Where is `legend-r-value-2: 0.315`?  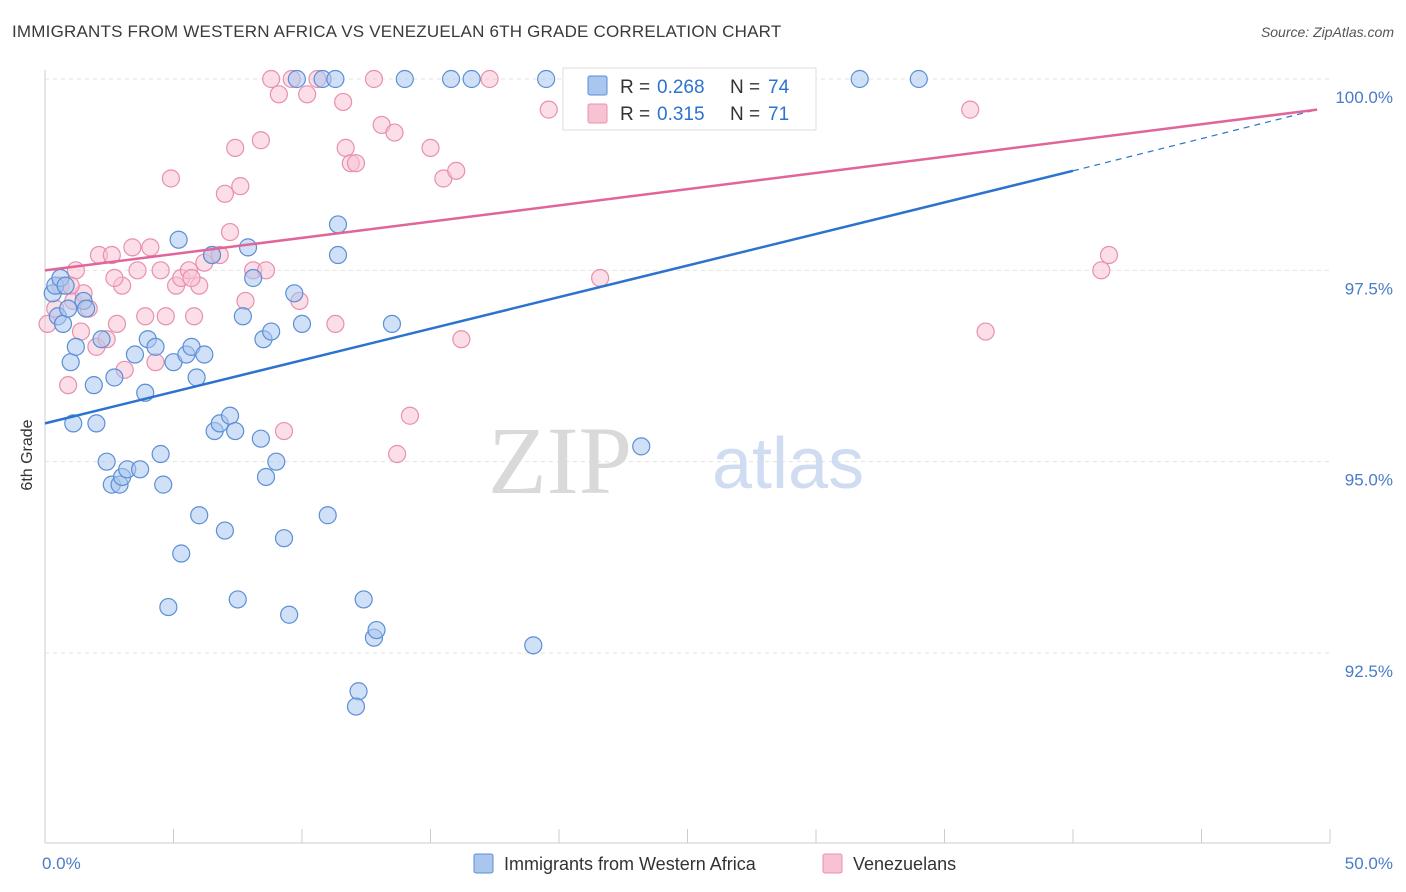 legend-r-value-2: 0.315 is located at coordinates (681, 114).